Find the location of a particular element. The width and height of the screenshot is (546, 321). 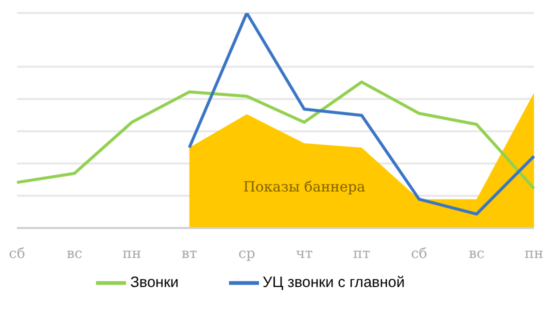

x-tick-label: ср is located at coordinates (247, 254).